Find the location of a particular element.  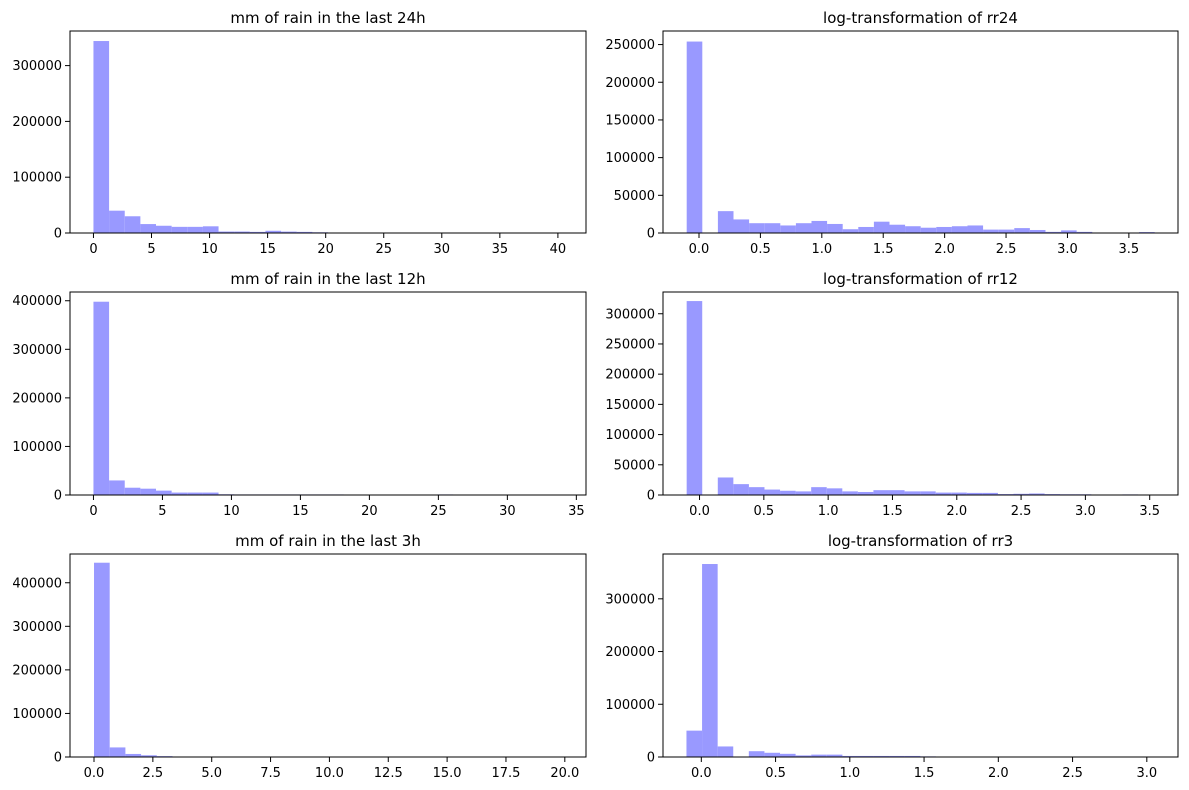

x-tick-label: 25 is located at coordinates (438, 511).